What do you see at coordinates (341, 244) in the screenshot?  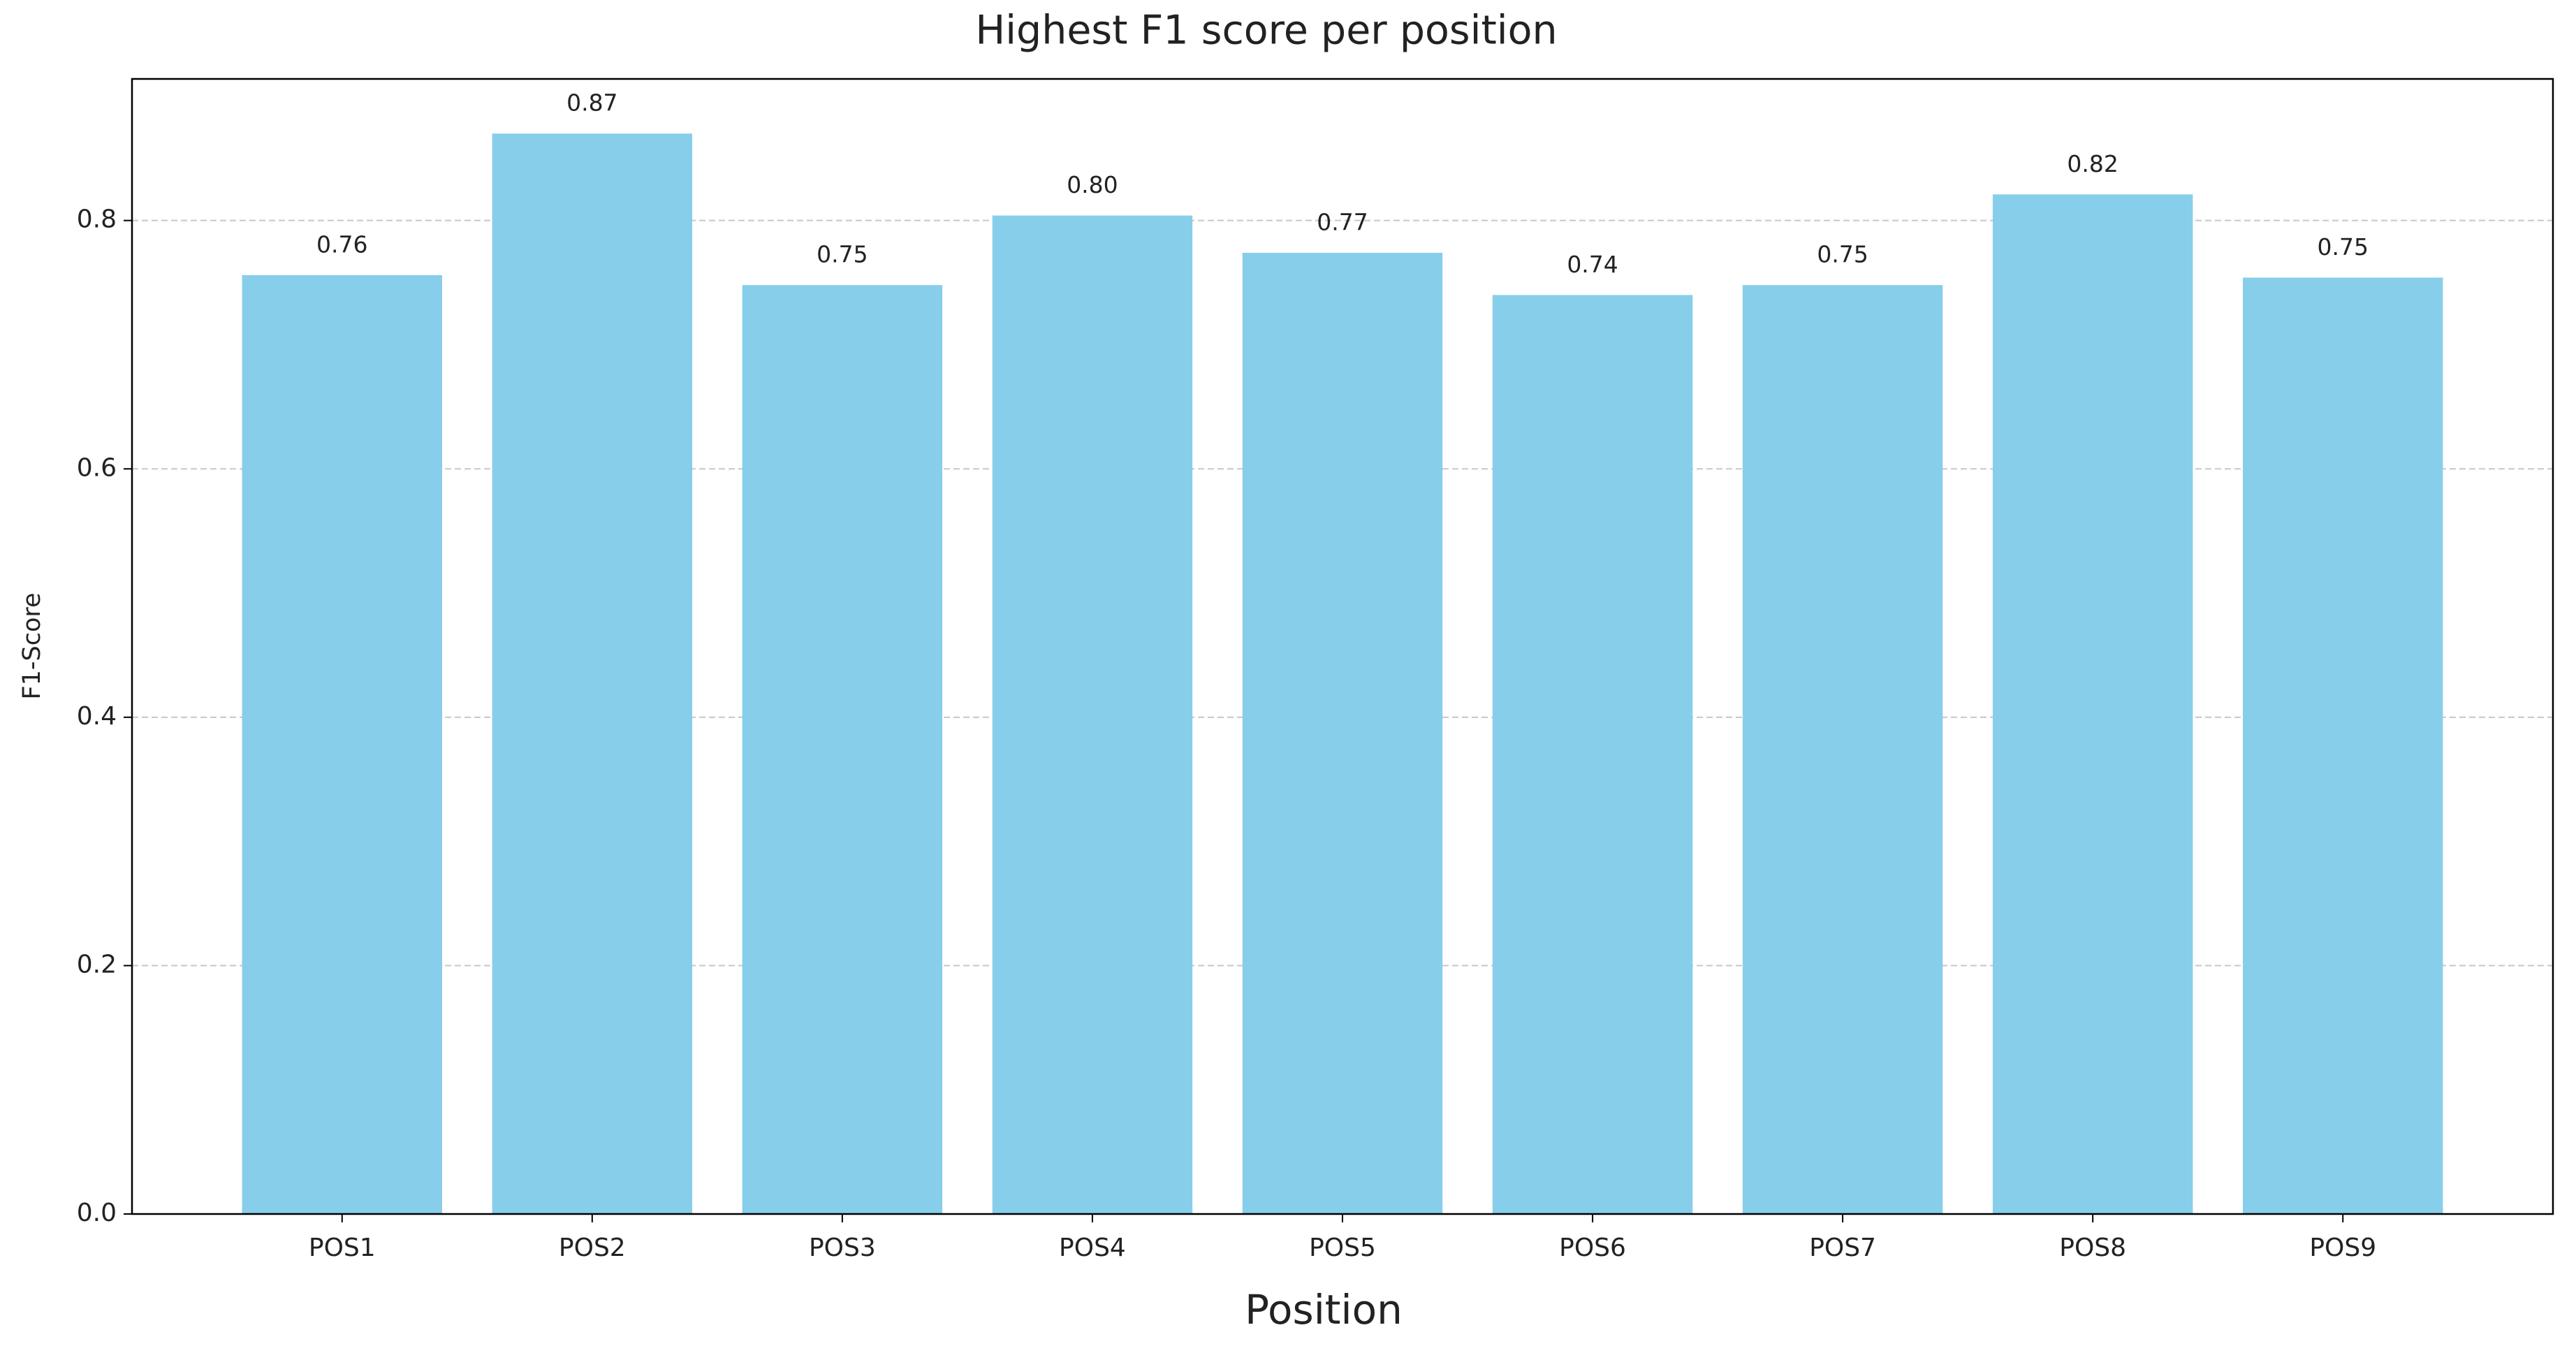 I see `value-label: 0.76` at bounding box center [341, 244].